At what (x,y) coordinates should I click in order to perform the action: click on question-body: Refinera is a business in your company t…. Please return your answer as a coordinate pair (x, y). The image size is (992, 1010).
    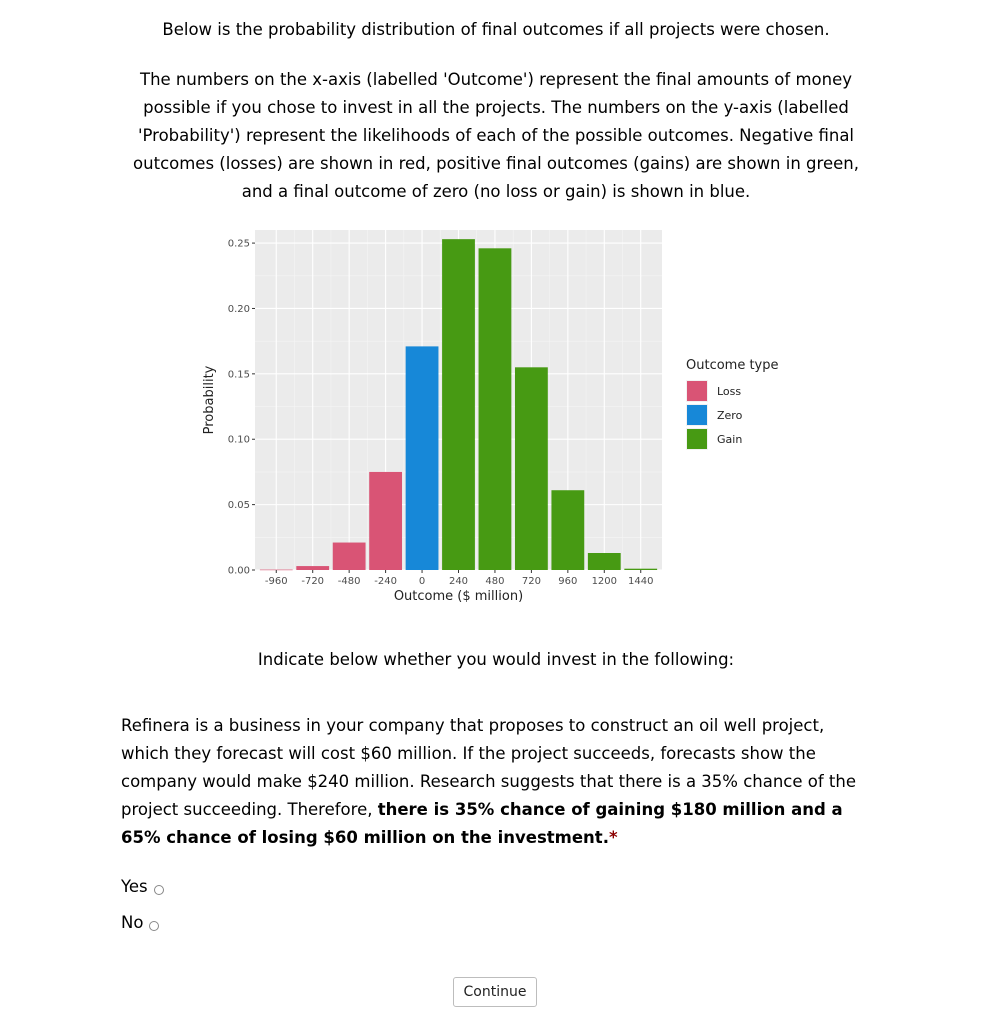
    Looking at the image, I should click on (489, 767).